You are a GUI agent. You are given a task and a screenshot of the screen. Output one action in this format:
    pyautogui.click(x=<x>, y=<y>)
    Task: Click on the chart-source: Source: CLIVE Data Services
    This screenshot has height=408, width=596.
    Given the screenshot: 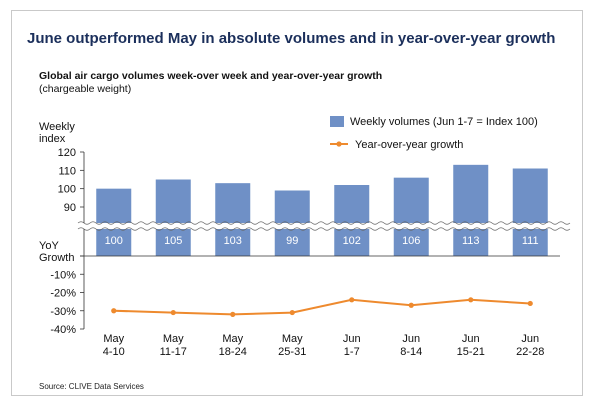 What is the action you would take?
    pyautogui.click(x=91, y=386)
    